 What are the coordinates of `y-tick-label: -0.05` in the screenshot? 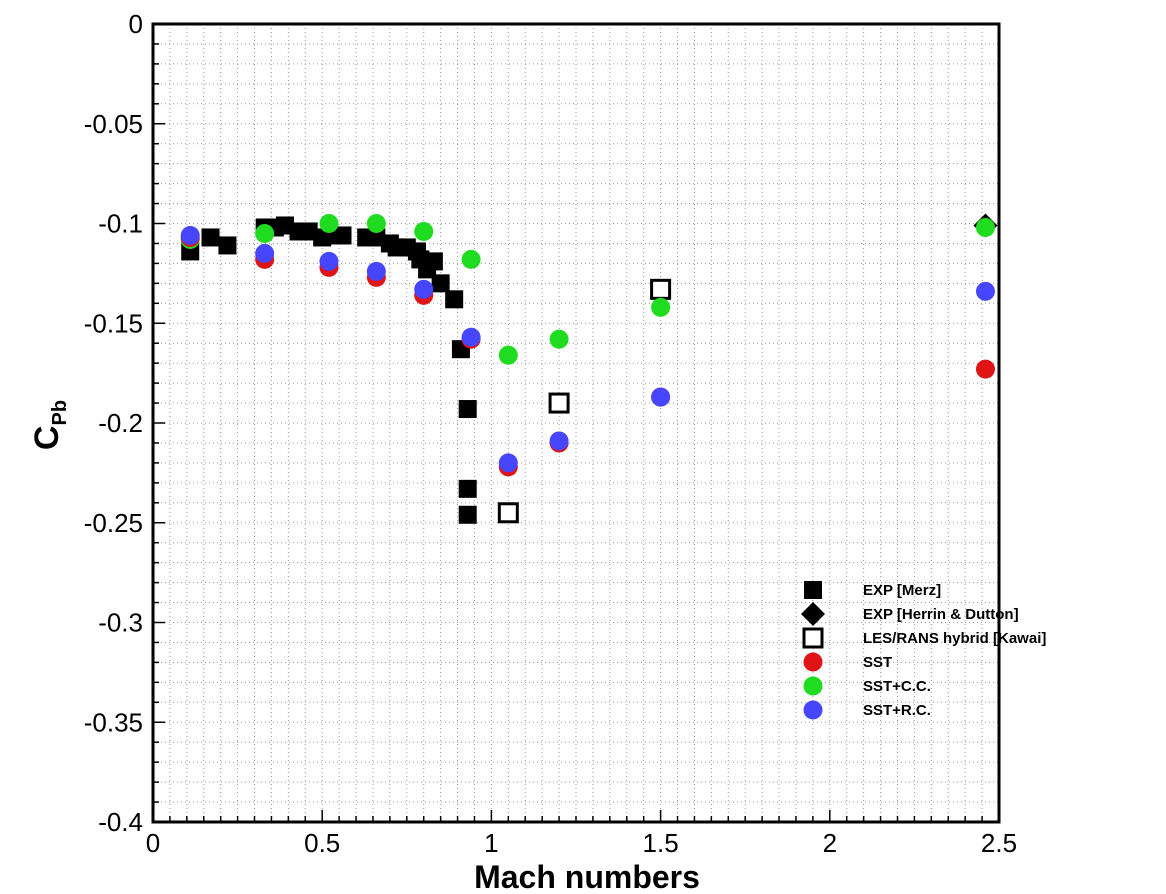 It's located at (113, 124).